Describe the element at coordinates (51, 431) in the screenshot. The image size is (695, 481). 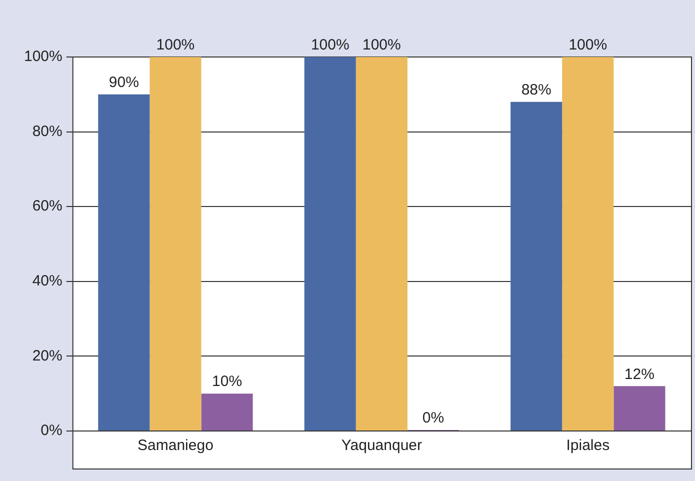
I see `y-tick-label: 0%` at that location.